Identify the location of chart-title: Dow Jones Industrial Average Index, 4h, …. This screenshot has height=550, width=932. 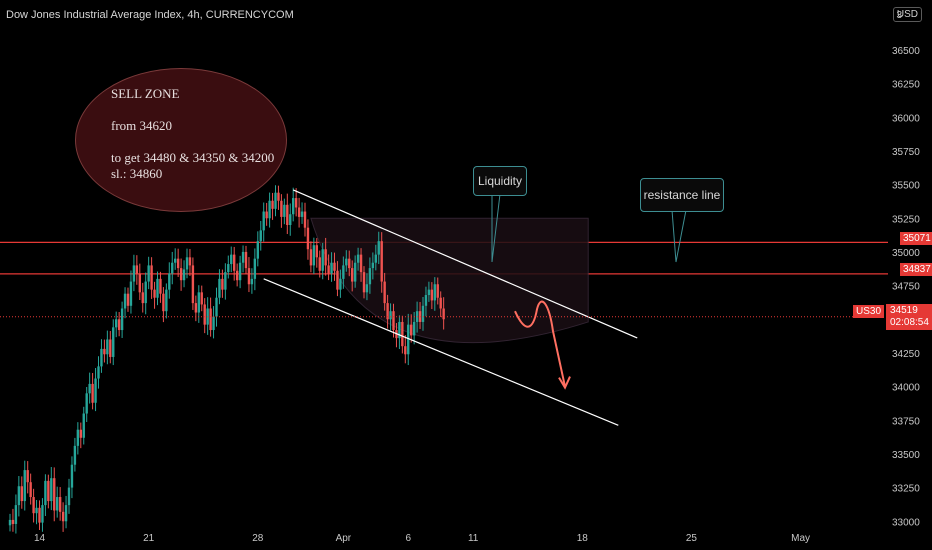
(150, 15).